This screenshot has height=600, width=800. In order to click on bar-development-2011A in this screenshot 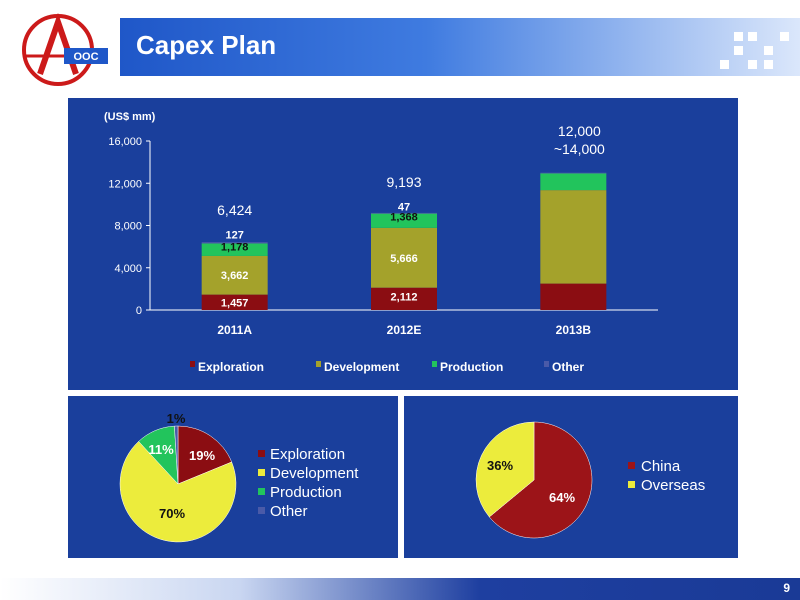, I will do `click(234, 275)`.